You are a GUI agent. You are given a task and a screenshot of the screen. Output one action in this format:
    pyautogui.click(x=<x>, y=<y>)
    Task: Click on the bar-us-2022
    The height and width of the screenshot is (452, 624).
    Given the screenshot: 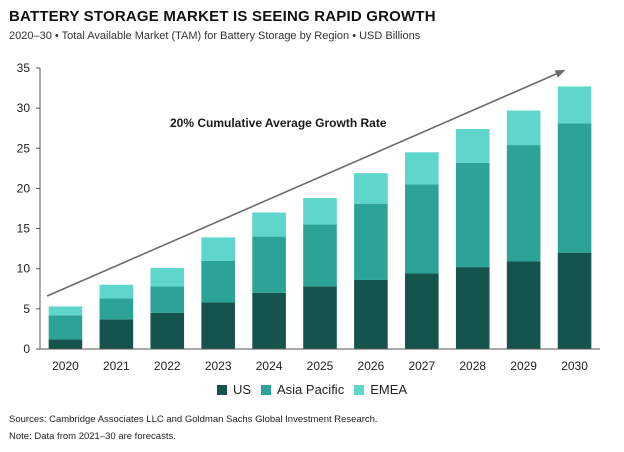 What is the action you would take?
    pyautogui.click(x=167, y=330)
    